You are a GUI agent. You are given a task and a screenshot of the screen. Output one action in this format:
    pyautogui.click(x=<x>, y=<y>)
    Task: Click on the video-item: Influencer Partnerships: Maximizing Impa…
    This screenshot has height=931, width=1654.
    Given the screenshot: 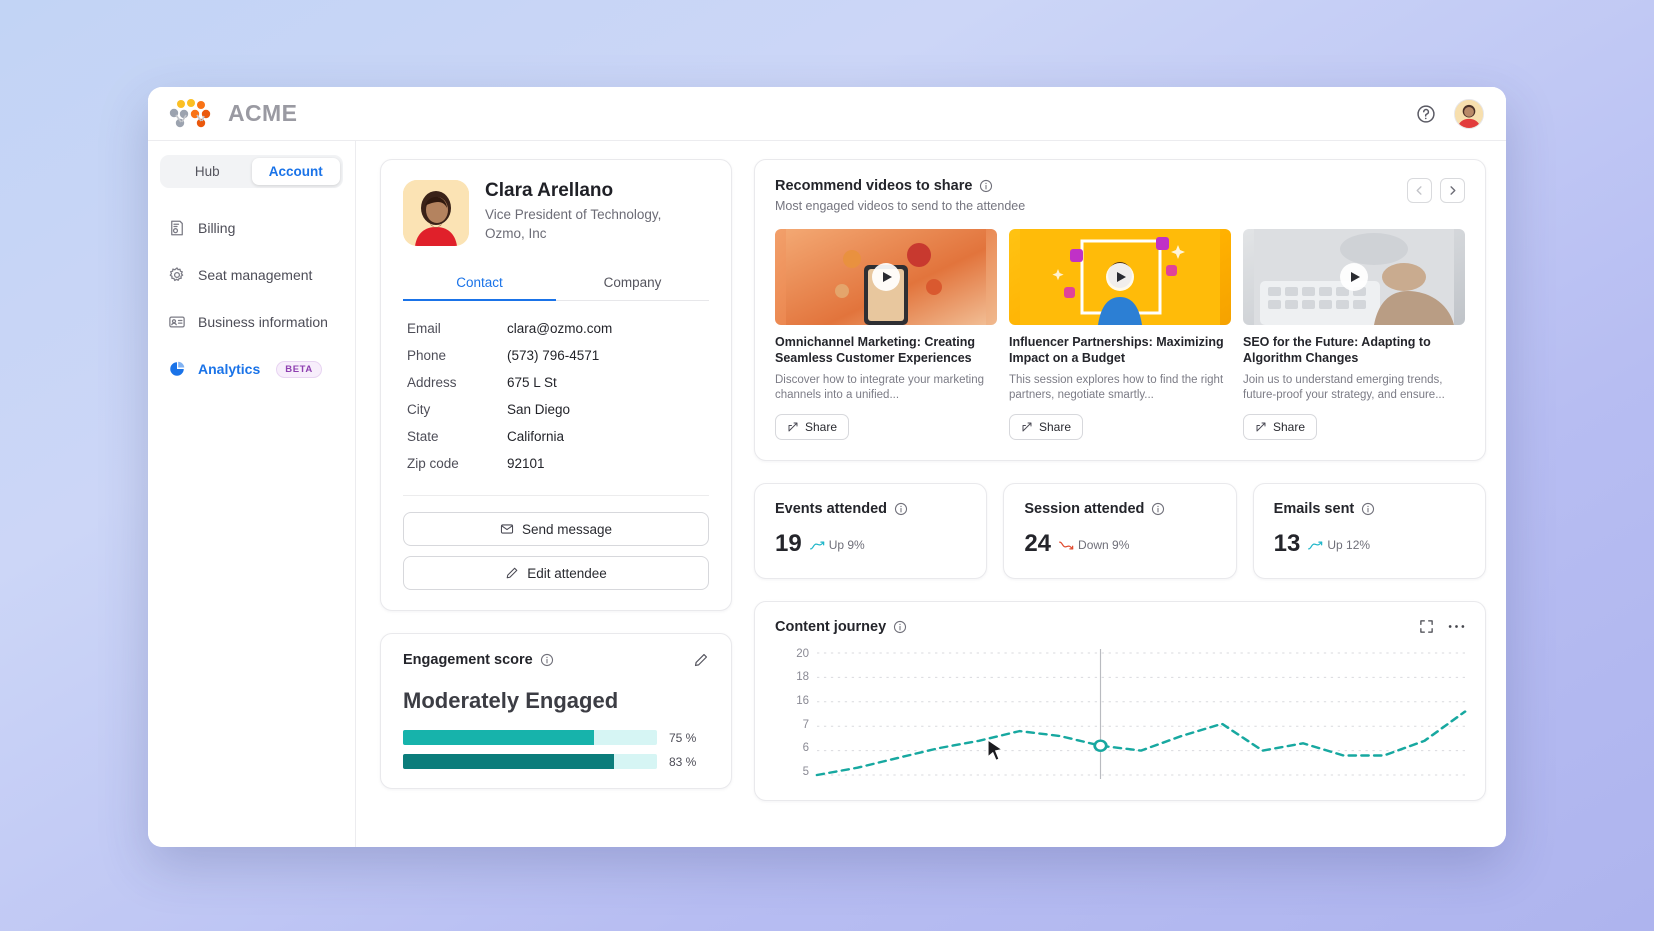 What is the action you would take?
    pyautogui.click(x=1120, y=334)
    